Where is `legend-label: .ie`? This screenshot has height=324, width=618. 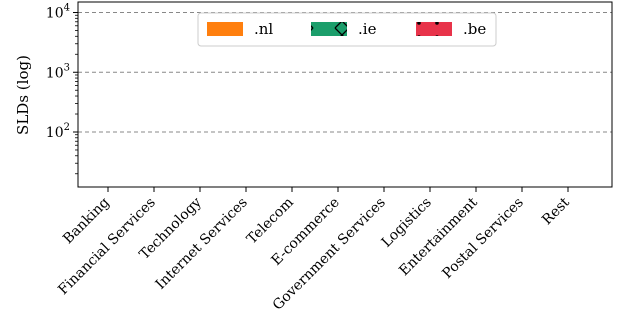 legend-label: .ie is located at coordinates (367, 29).